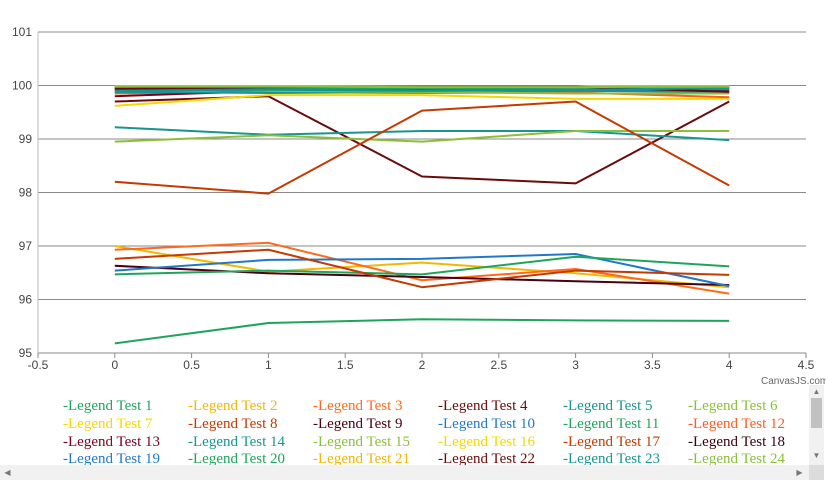 The width and height of the screenshot is (826, 485). What do you see at coordinates (26, 246) in the screenshot?
I see `y-tick-label: 97` at bounding box center [26, 246].